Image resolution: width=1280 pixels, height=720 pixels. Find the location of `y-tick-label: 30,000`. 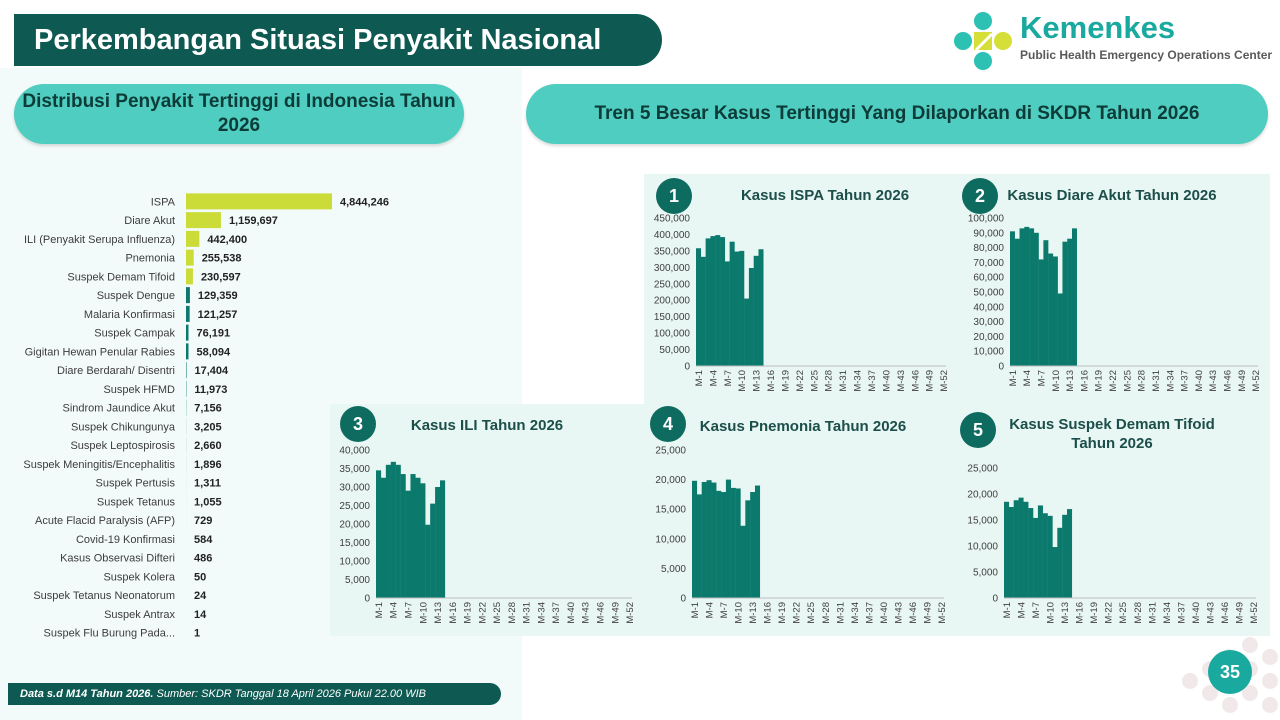

y-tick-label: 30,000 is located at coordinates (354, 488).